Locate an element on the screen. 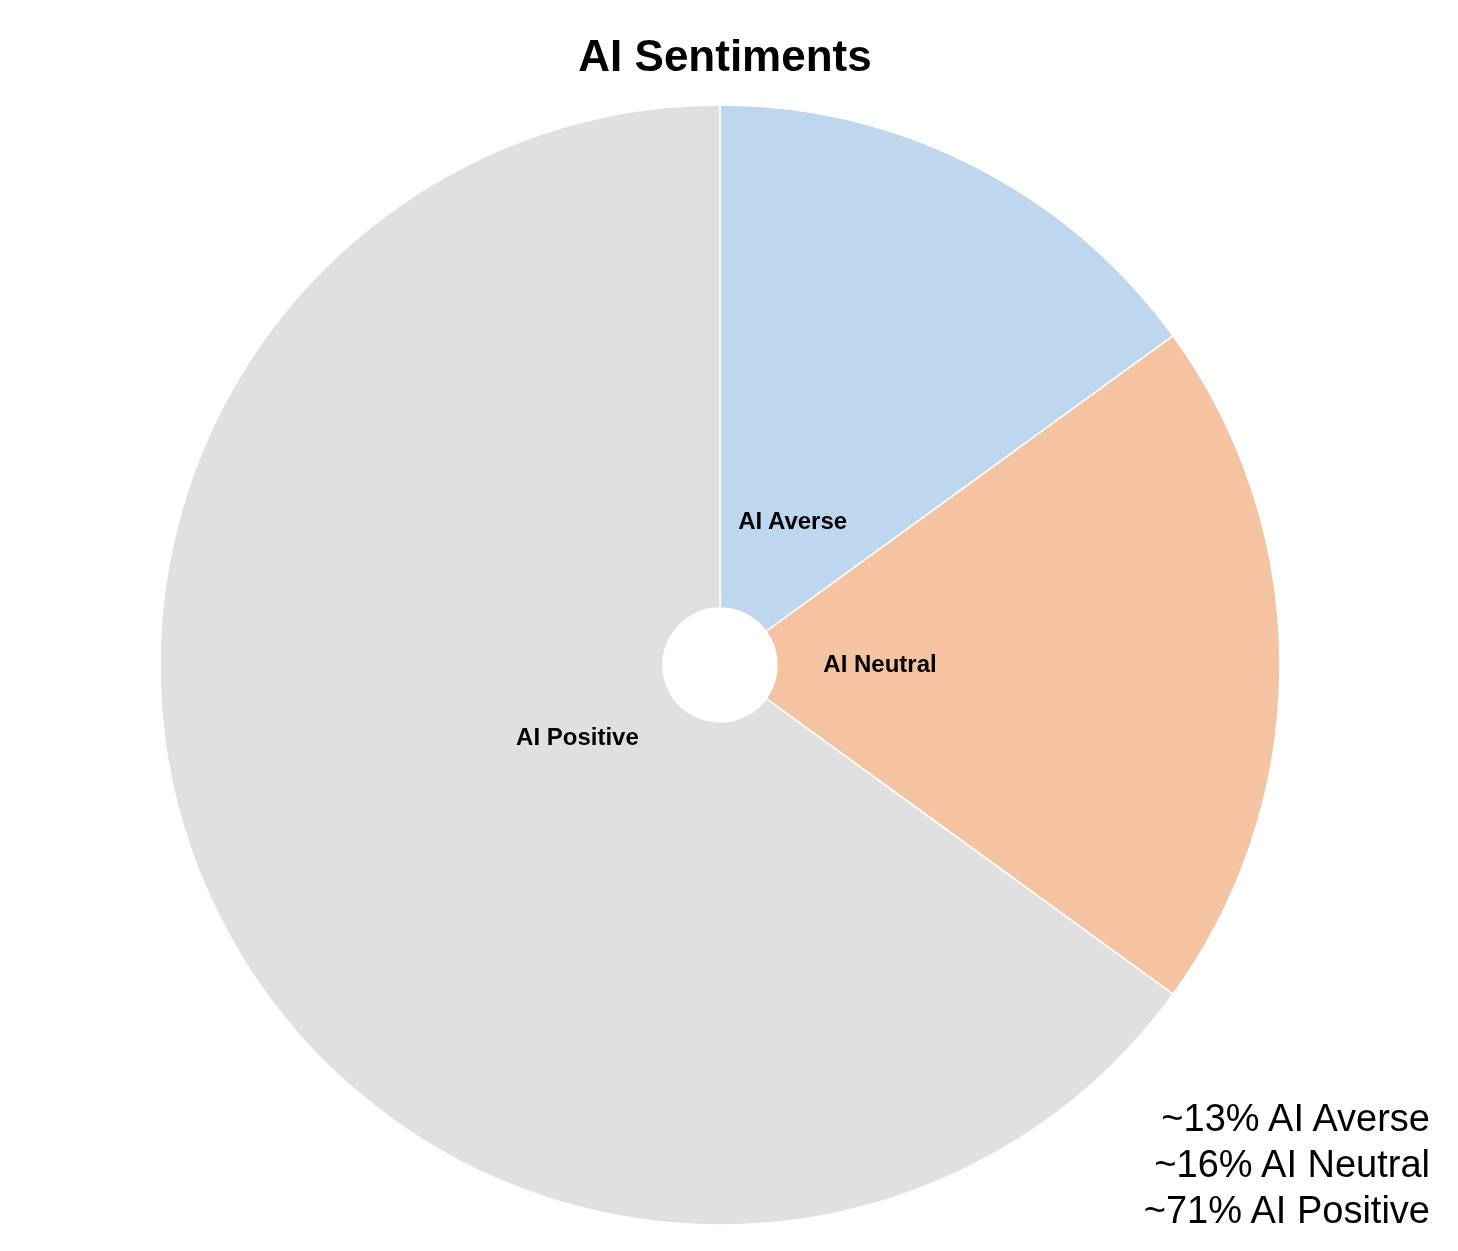 Image resolution: width=1458 pixels, height=1251 pixels. text: ~13% AI Averse is located at coordinates (1295, 1118).